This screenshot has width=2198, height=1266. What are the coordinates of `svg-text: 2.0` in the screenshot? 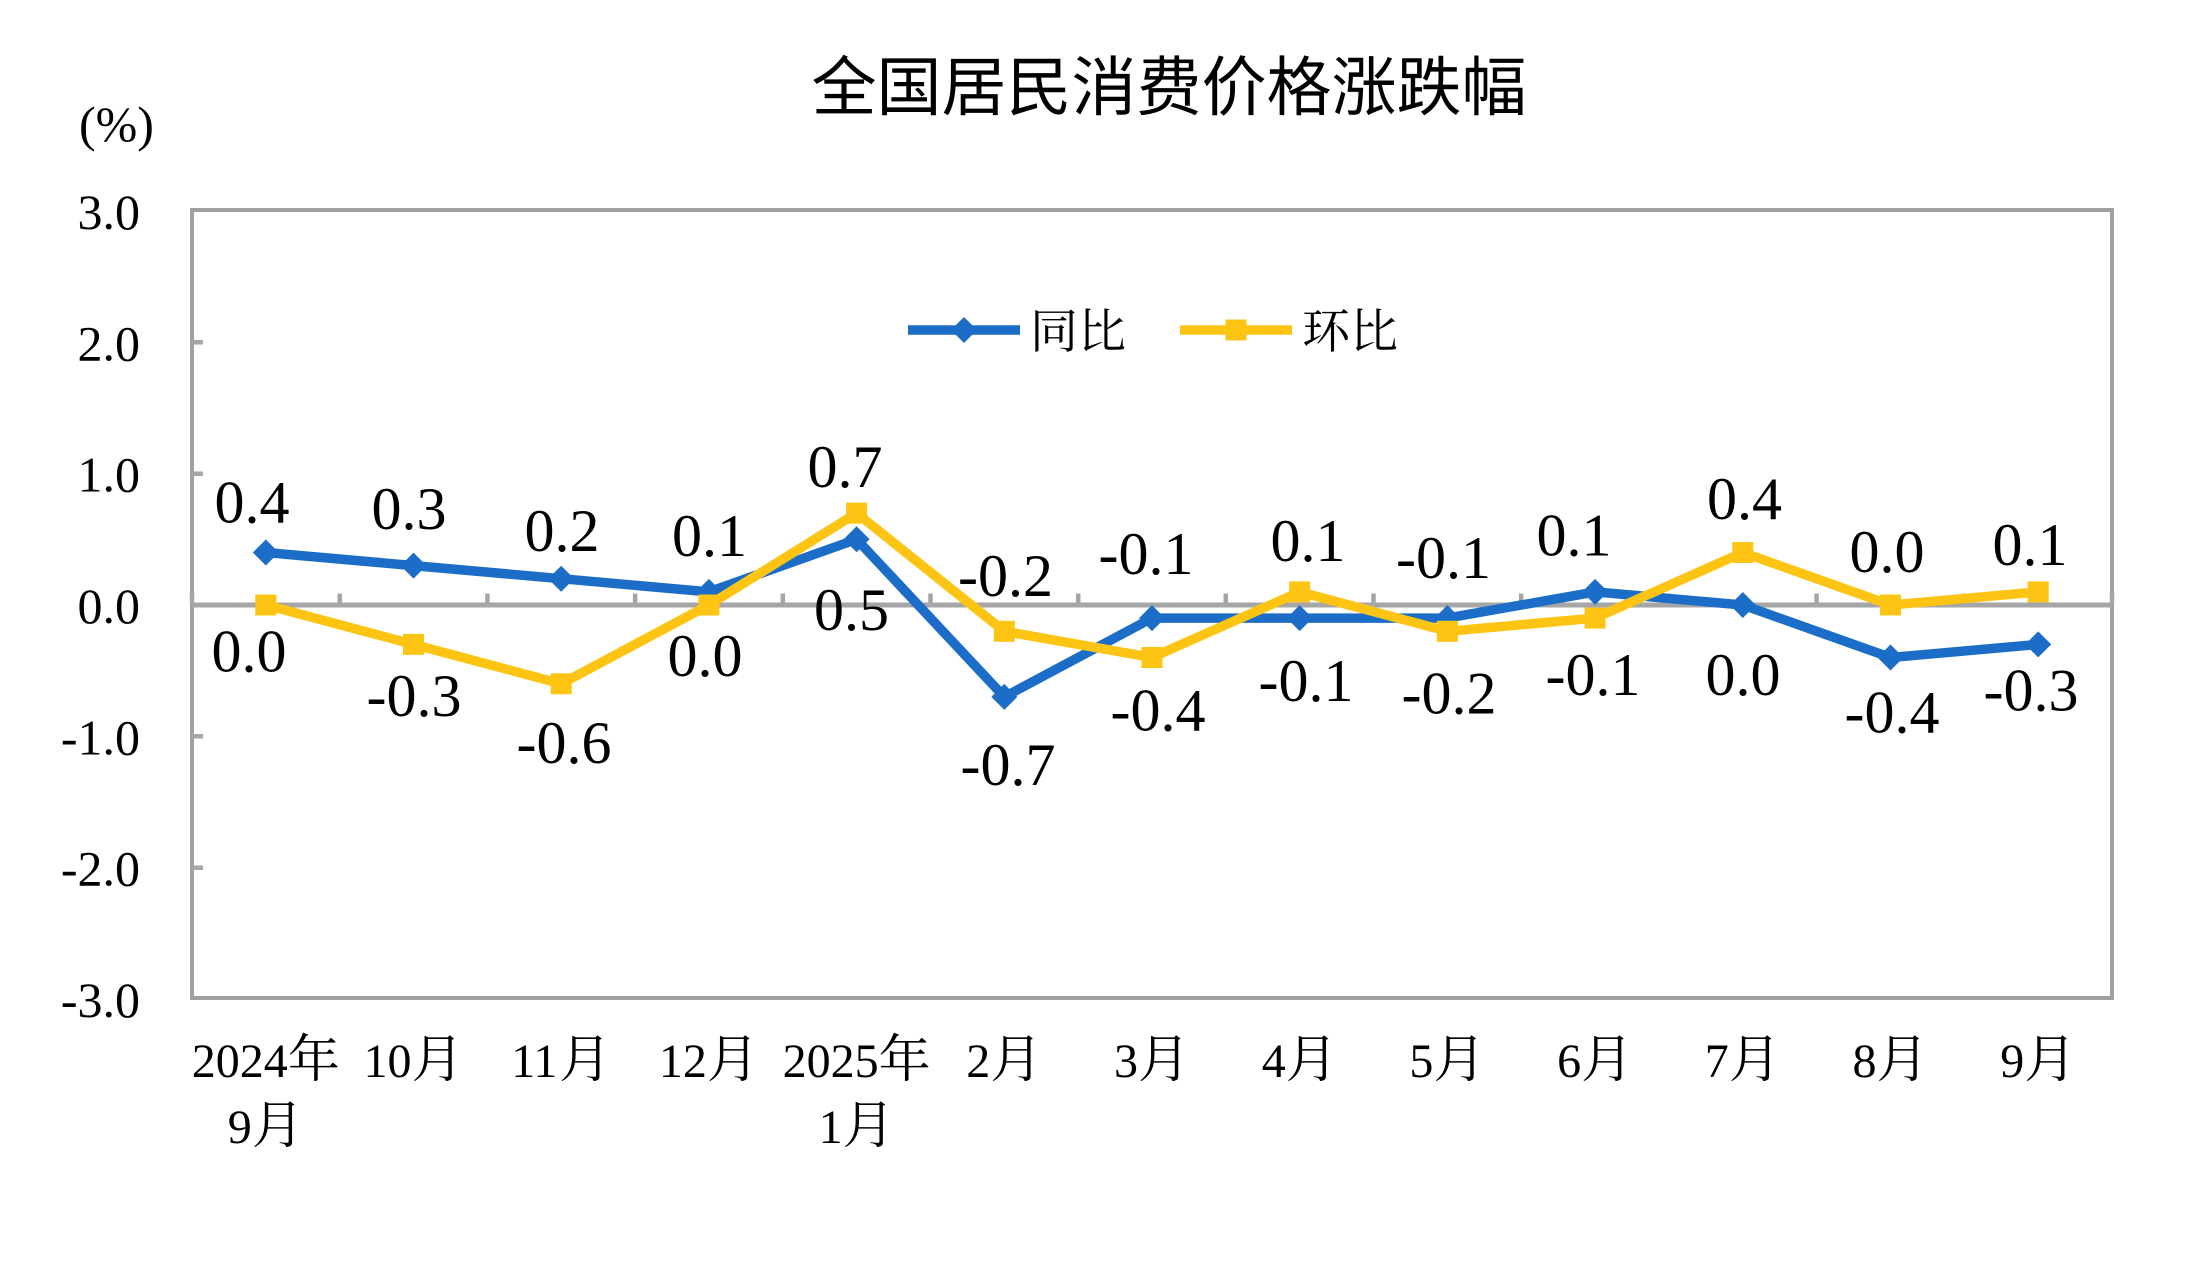 It's located at (109, 343).